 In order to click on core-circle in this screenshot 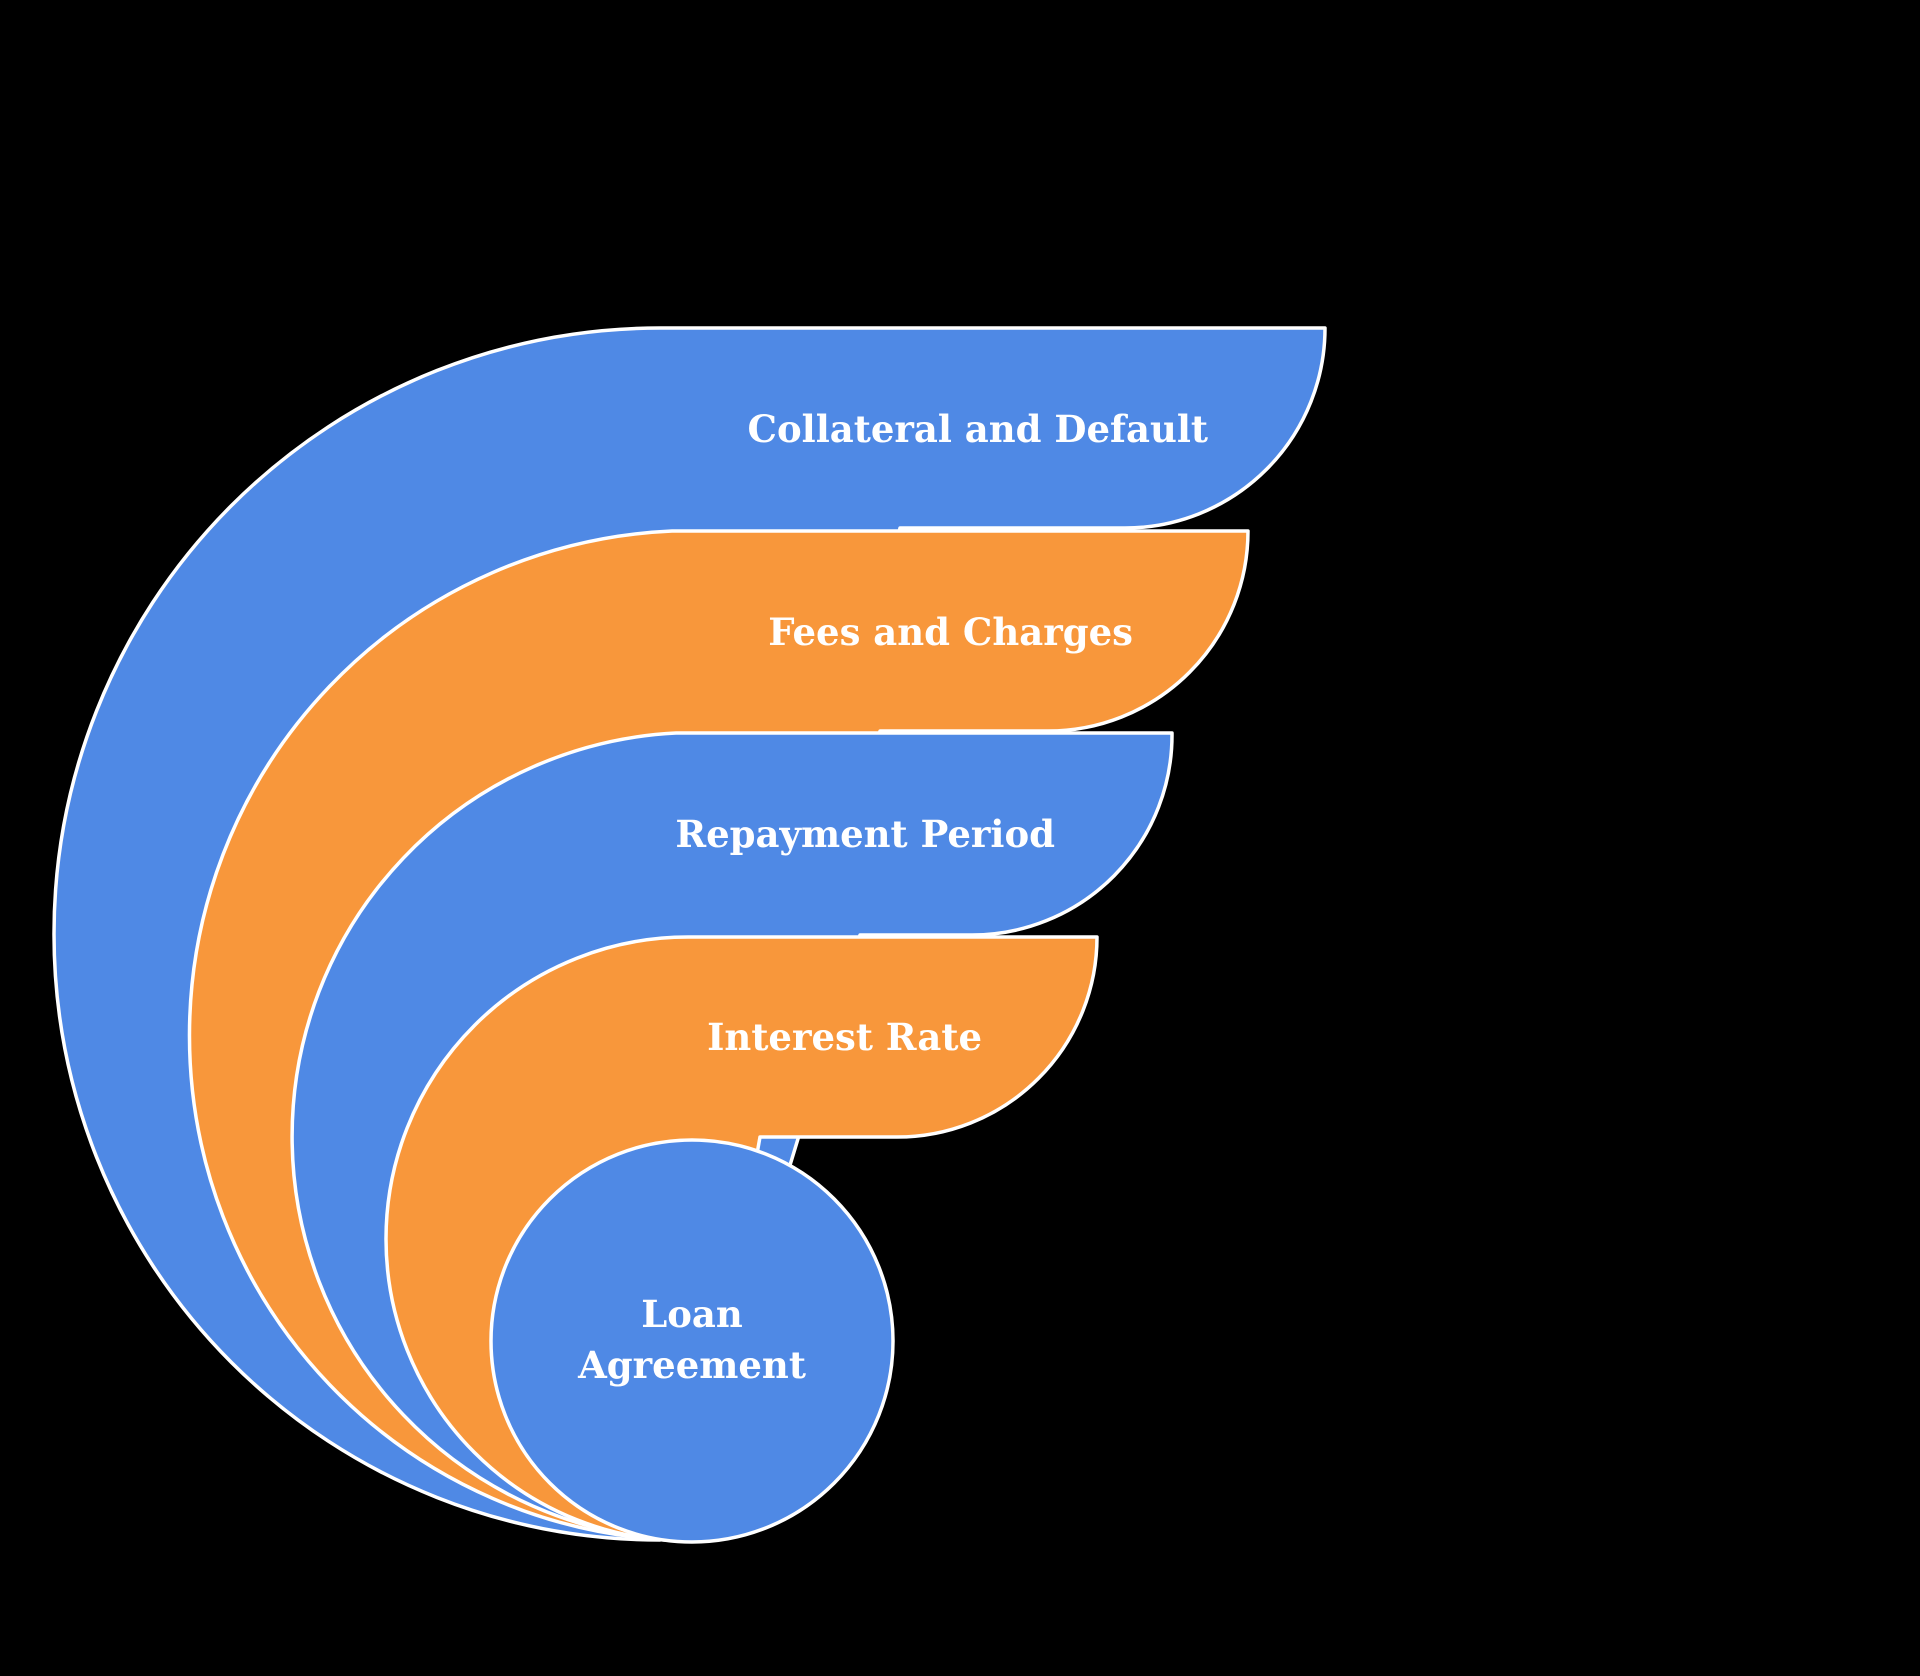, I will do `click(692, 1341)`.